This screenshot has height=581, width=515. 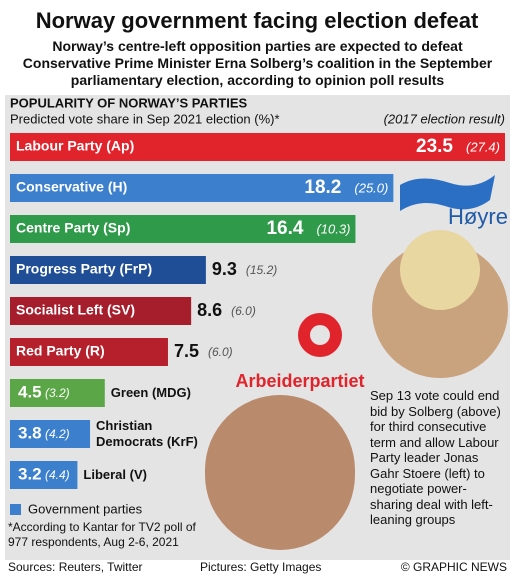 I want to click on pictures: Pictures: Getty Images, so click(x=260, y=567).